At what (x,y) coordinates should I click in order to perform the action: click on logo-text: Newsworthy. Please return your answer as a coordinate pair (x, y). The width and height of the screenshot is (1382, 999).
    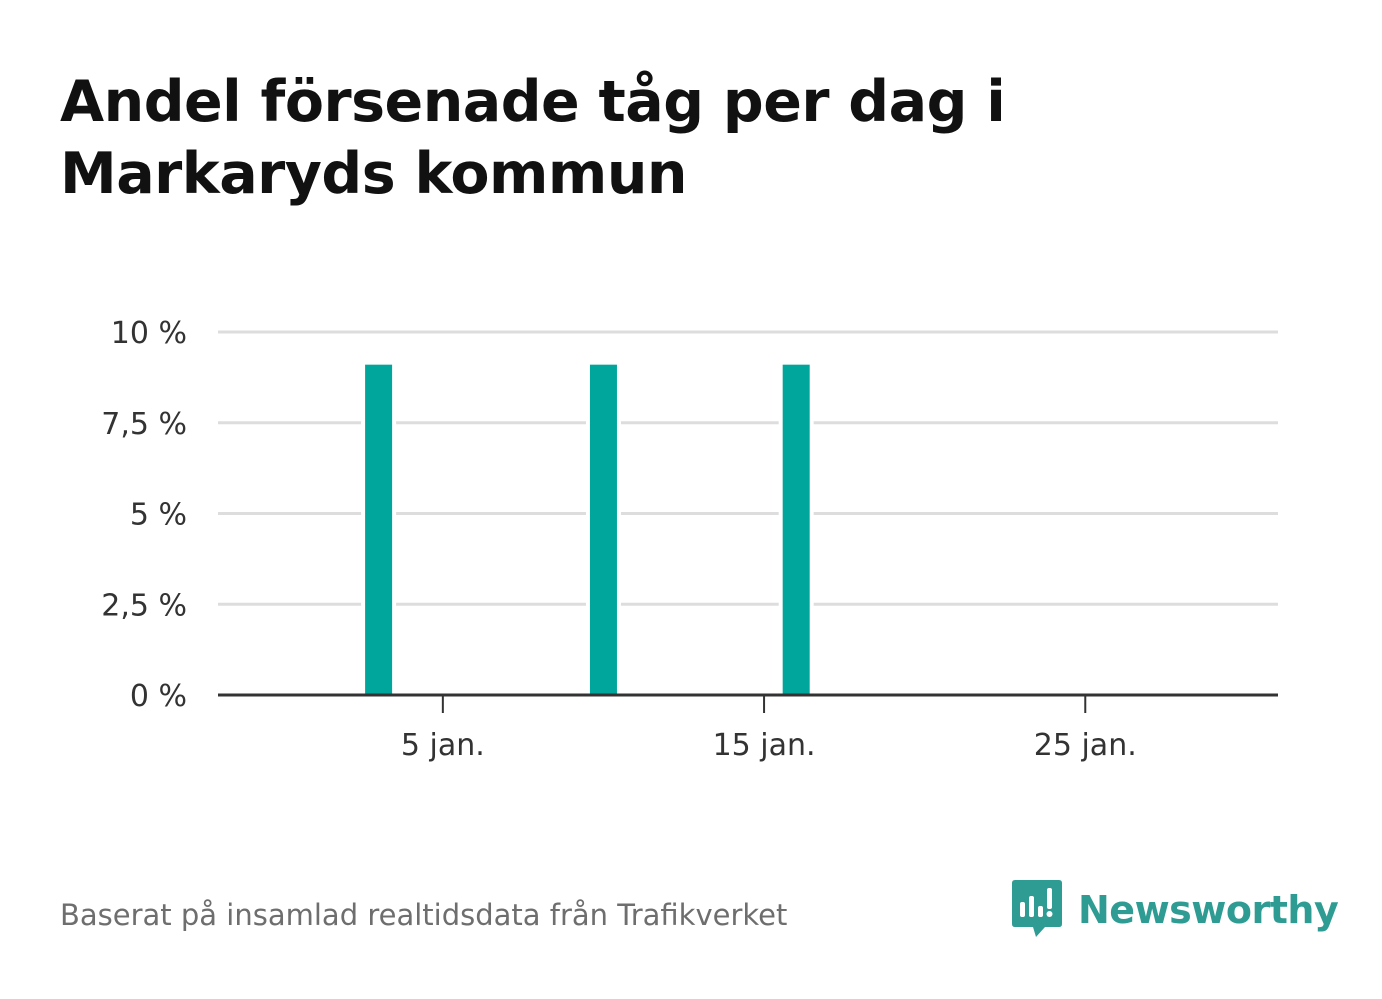
    Looking at the image, I should click on (1208, 910).